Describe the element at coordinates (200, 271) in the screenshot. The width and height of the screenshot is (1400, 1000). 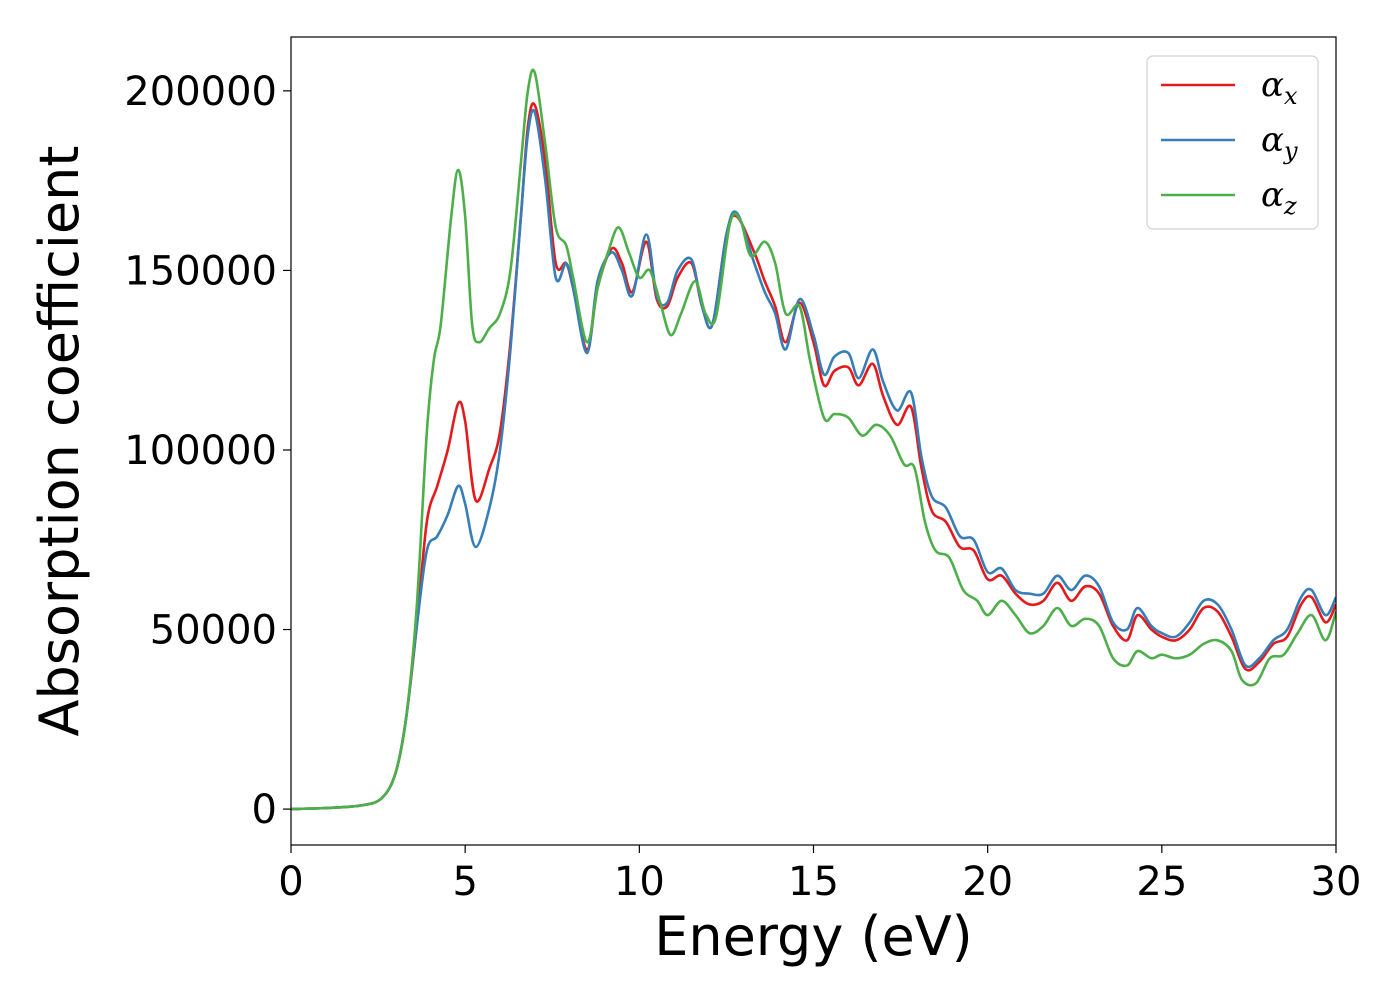
I see `y-tick-label: 150000` at that location.